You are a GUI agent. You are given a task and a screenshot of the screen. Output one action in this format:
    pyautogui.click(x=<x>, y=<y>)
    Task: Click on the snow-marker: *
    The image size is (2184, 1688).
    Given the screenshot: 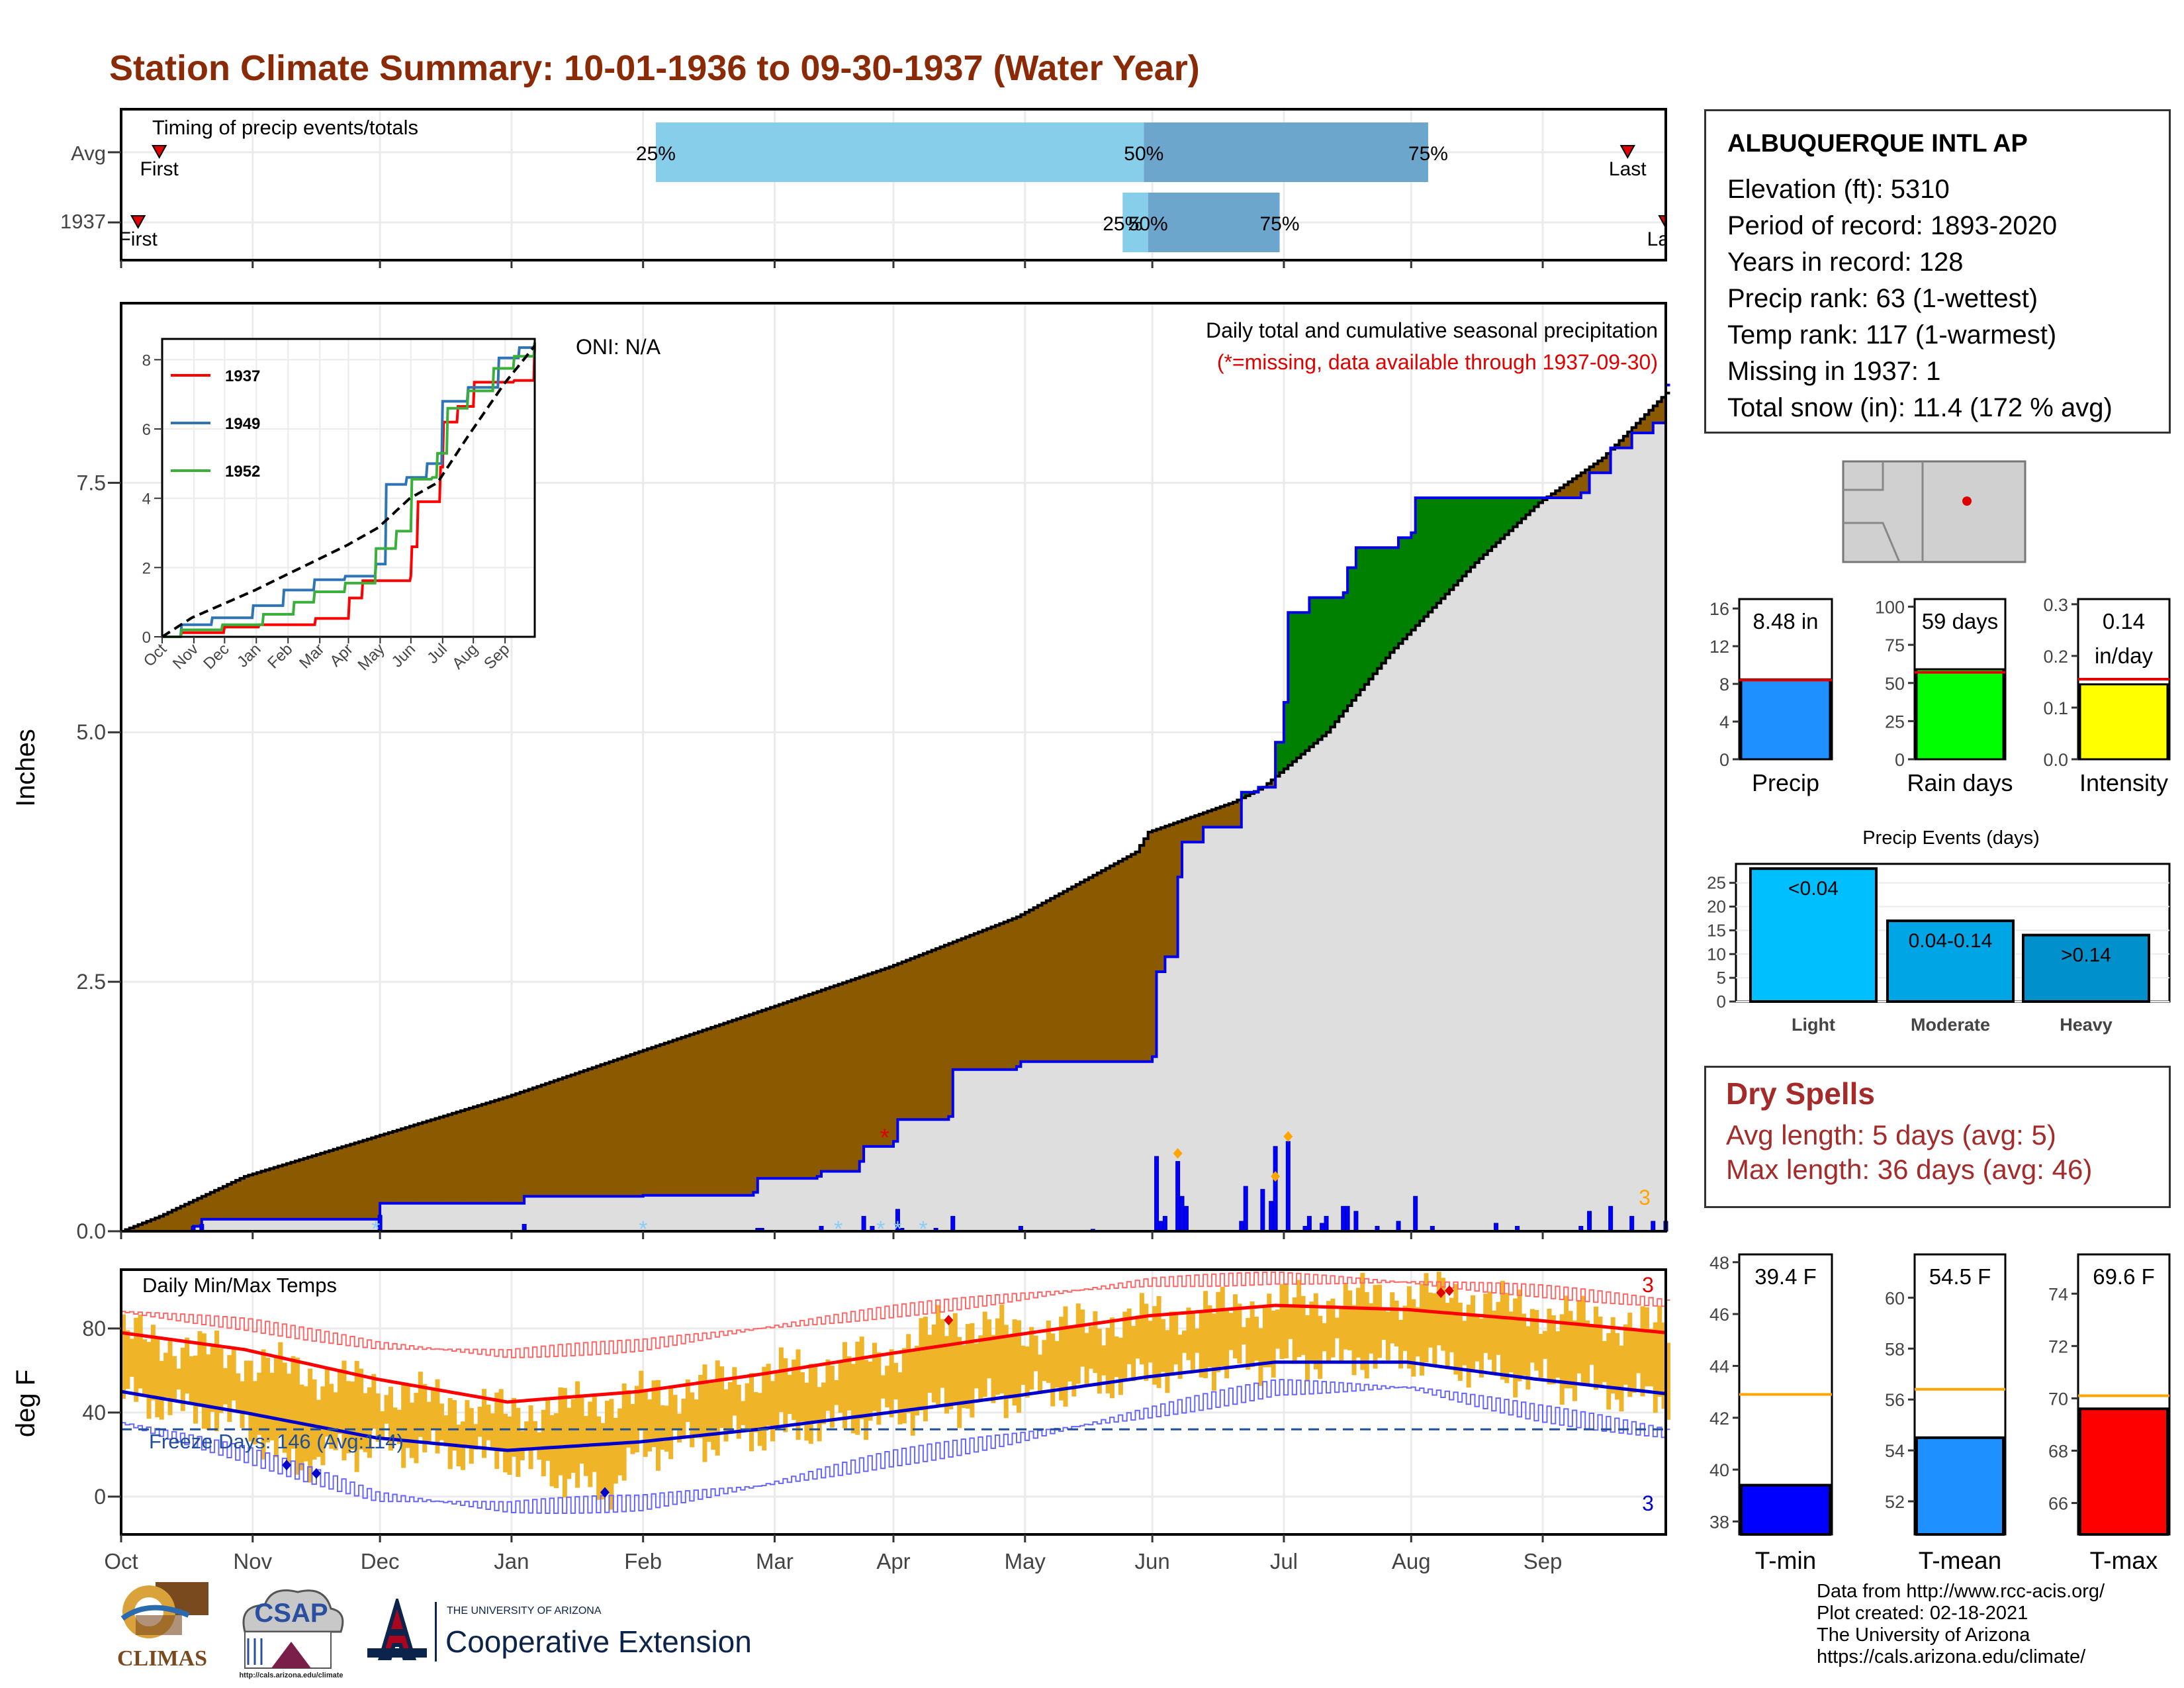 What is the action you would take?
    pyautogui.click(x=838, y=1229)
    